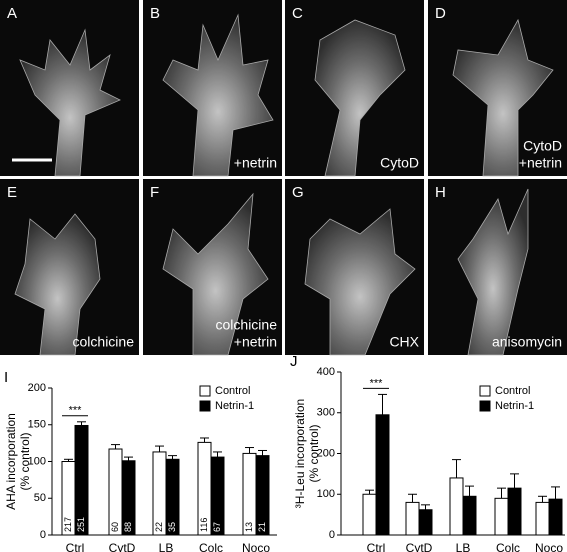 The image size is (567, 552). I want to click on y-tick-label: 300, so click(326, 413).